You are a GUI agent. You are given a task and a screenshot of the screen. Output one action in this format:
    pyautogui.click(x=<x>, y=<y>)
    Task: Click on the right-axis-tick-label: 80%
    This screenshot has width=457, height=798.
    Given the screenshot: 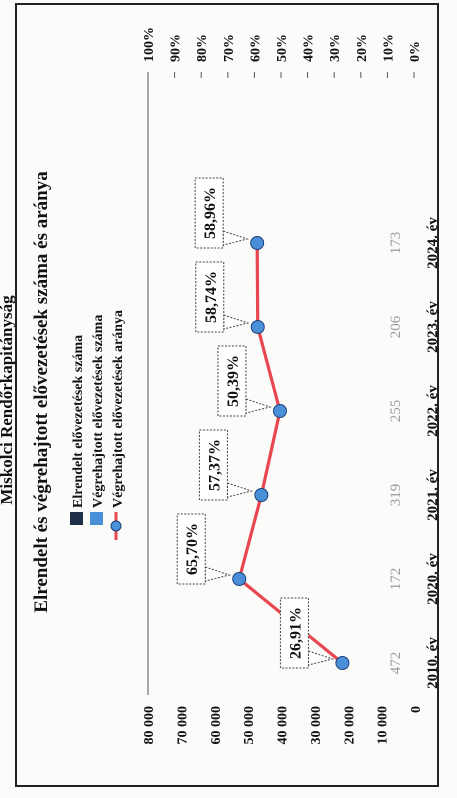 What is the action you would take?
    pyautogui.click(x=202, y=48)
    